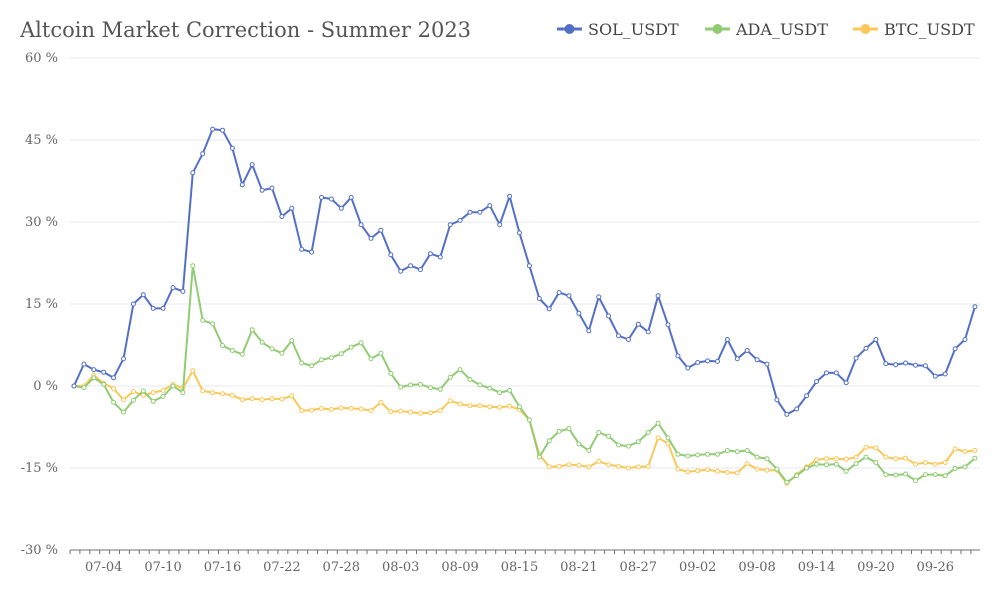  I want to click on x-tick-label: 07-28, so click(341, 567).